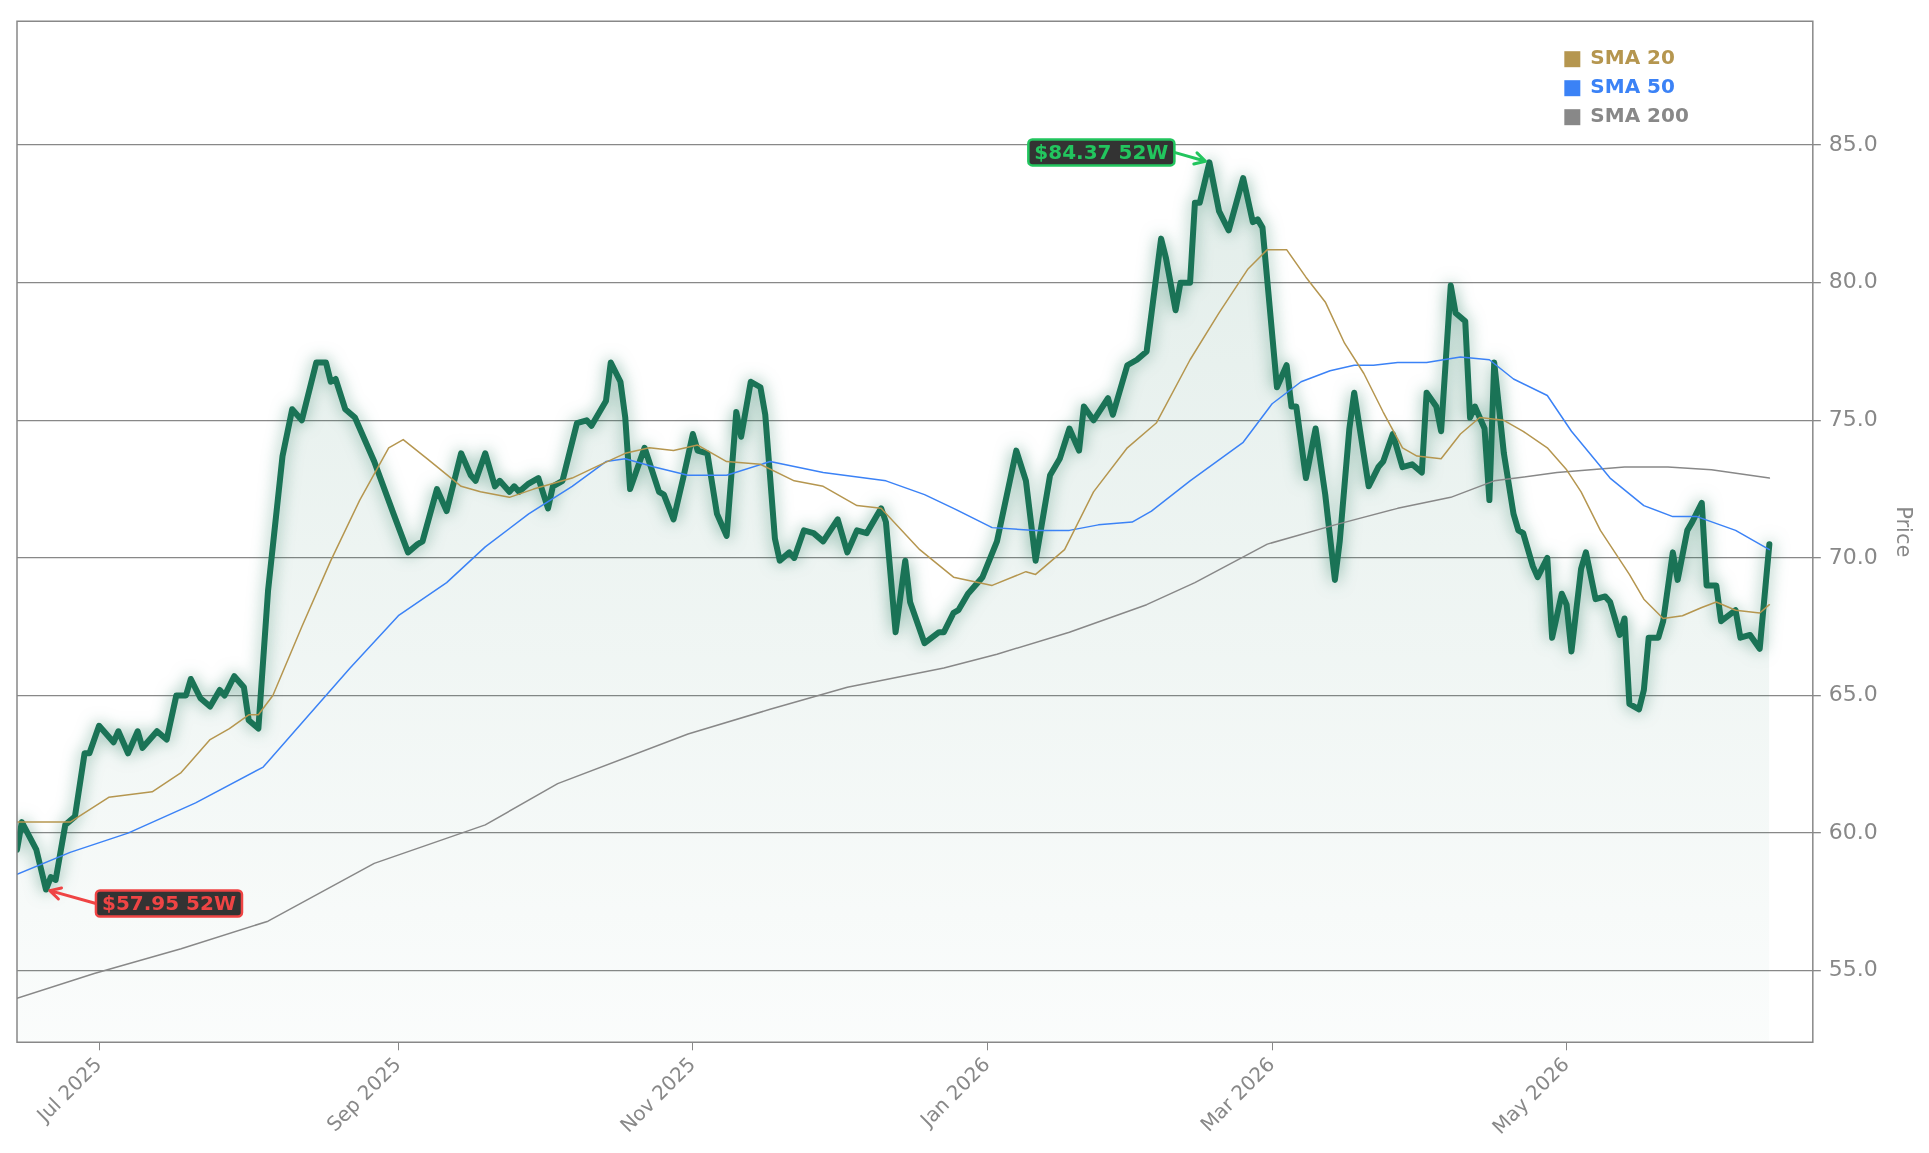 The image size is (1929, 1153). I want to click on y-tick-label: 75.0, so click(1853, 418).